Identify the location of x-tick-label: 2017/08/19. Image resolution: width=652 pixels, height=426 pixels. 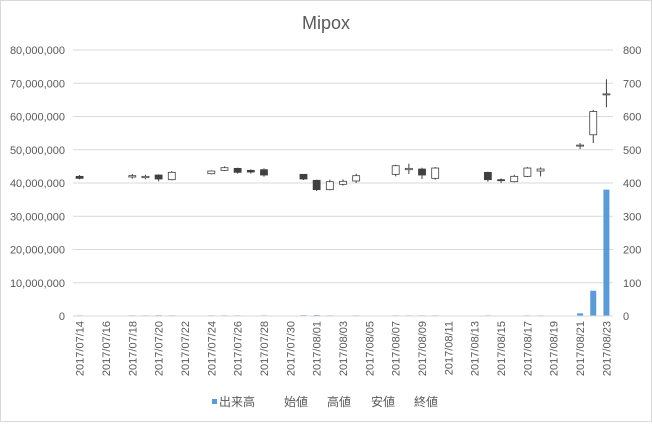
(555, 348).